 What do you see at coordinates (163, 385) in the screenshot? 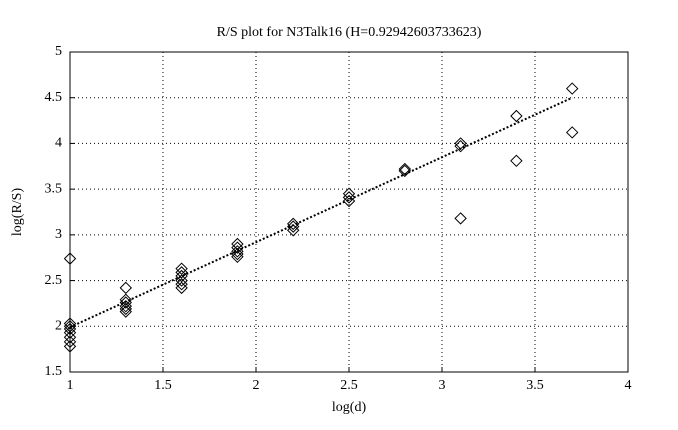
I see `x-tick-label: 1.5` at bounding box center [163, 385].